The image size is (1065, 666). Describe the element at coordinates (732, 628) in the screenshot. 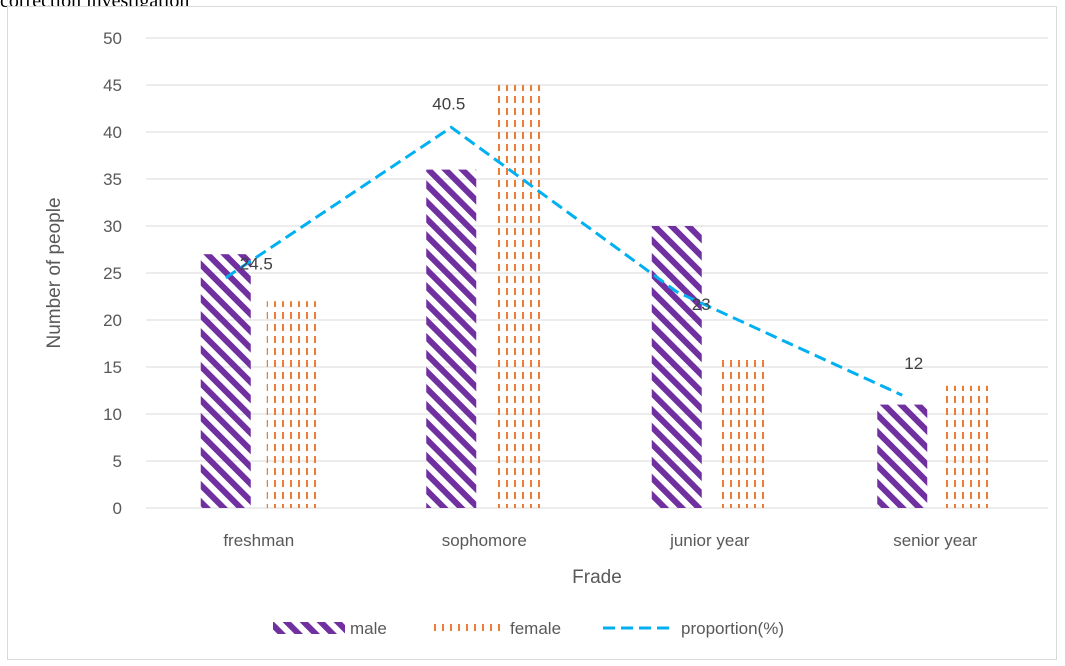

I see `legend-label: proportion(%)` at that location.